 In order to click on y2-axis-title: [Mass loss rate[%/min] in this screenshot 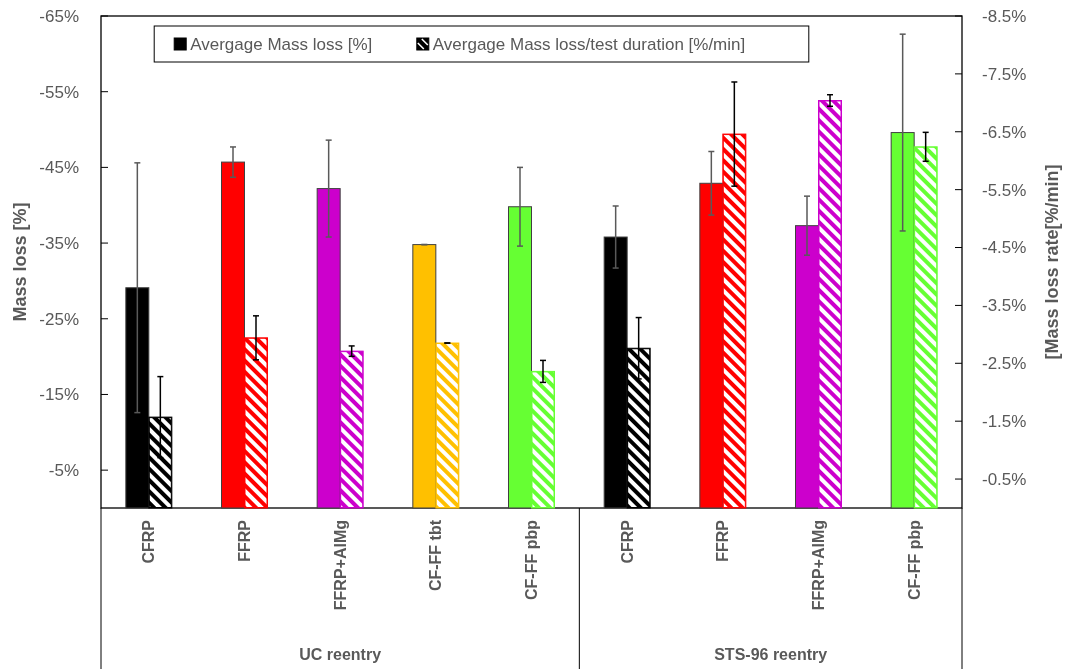, I will do `click(1052, 262)`.